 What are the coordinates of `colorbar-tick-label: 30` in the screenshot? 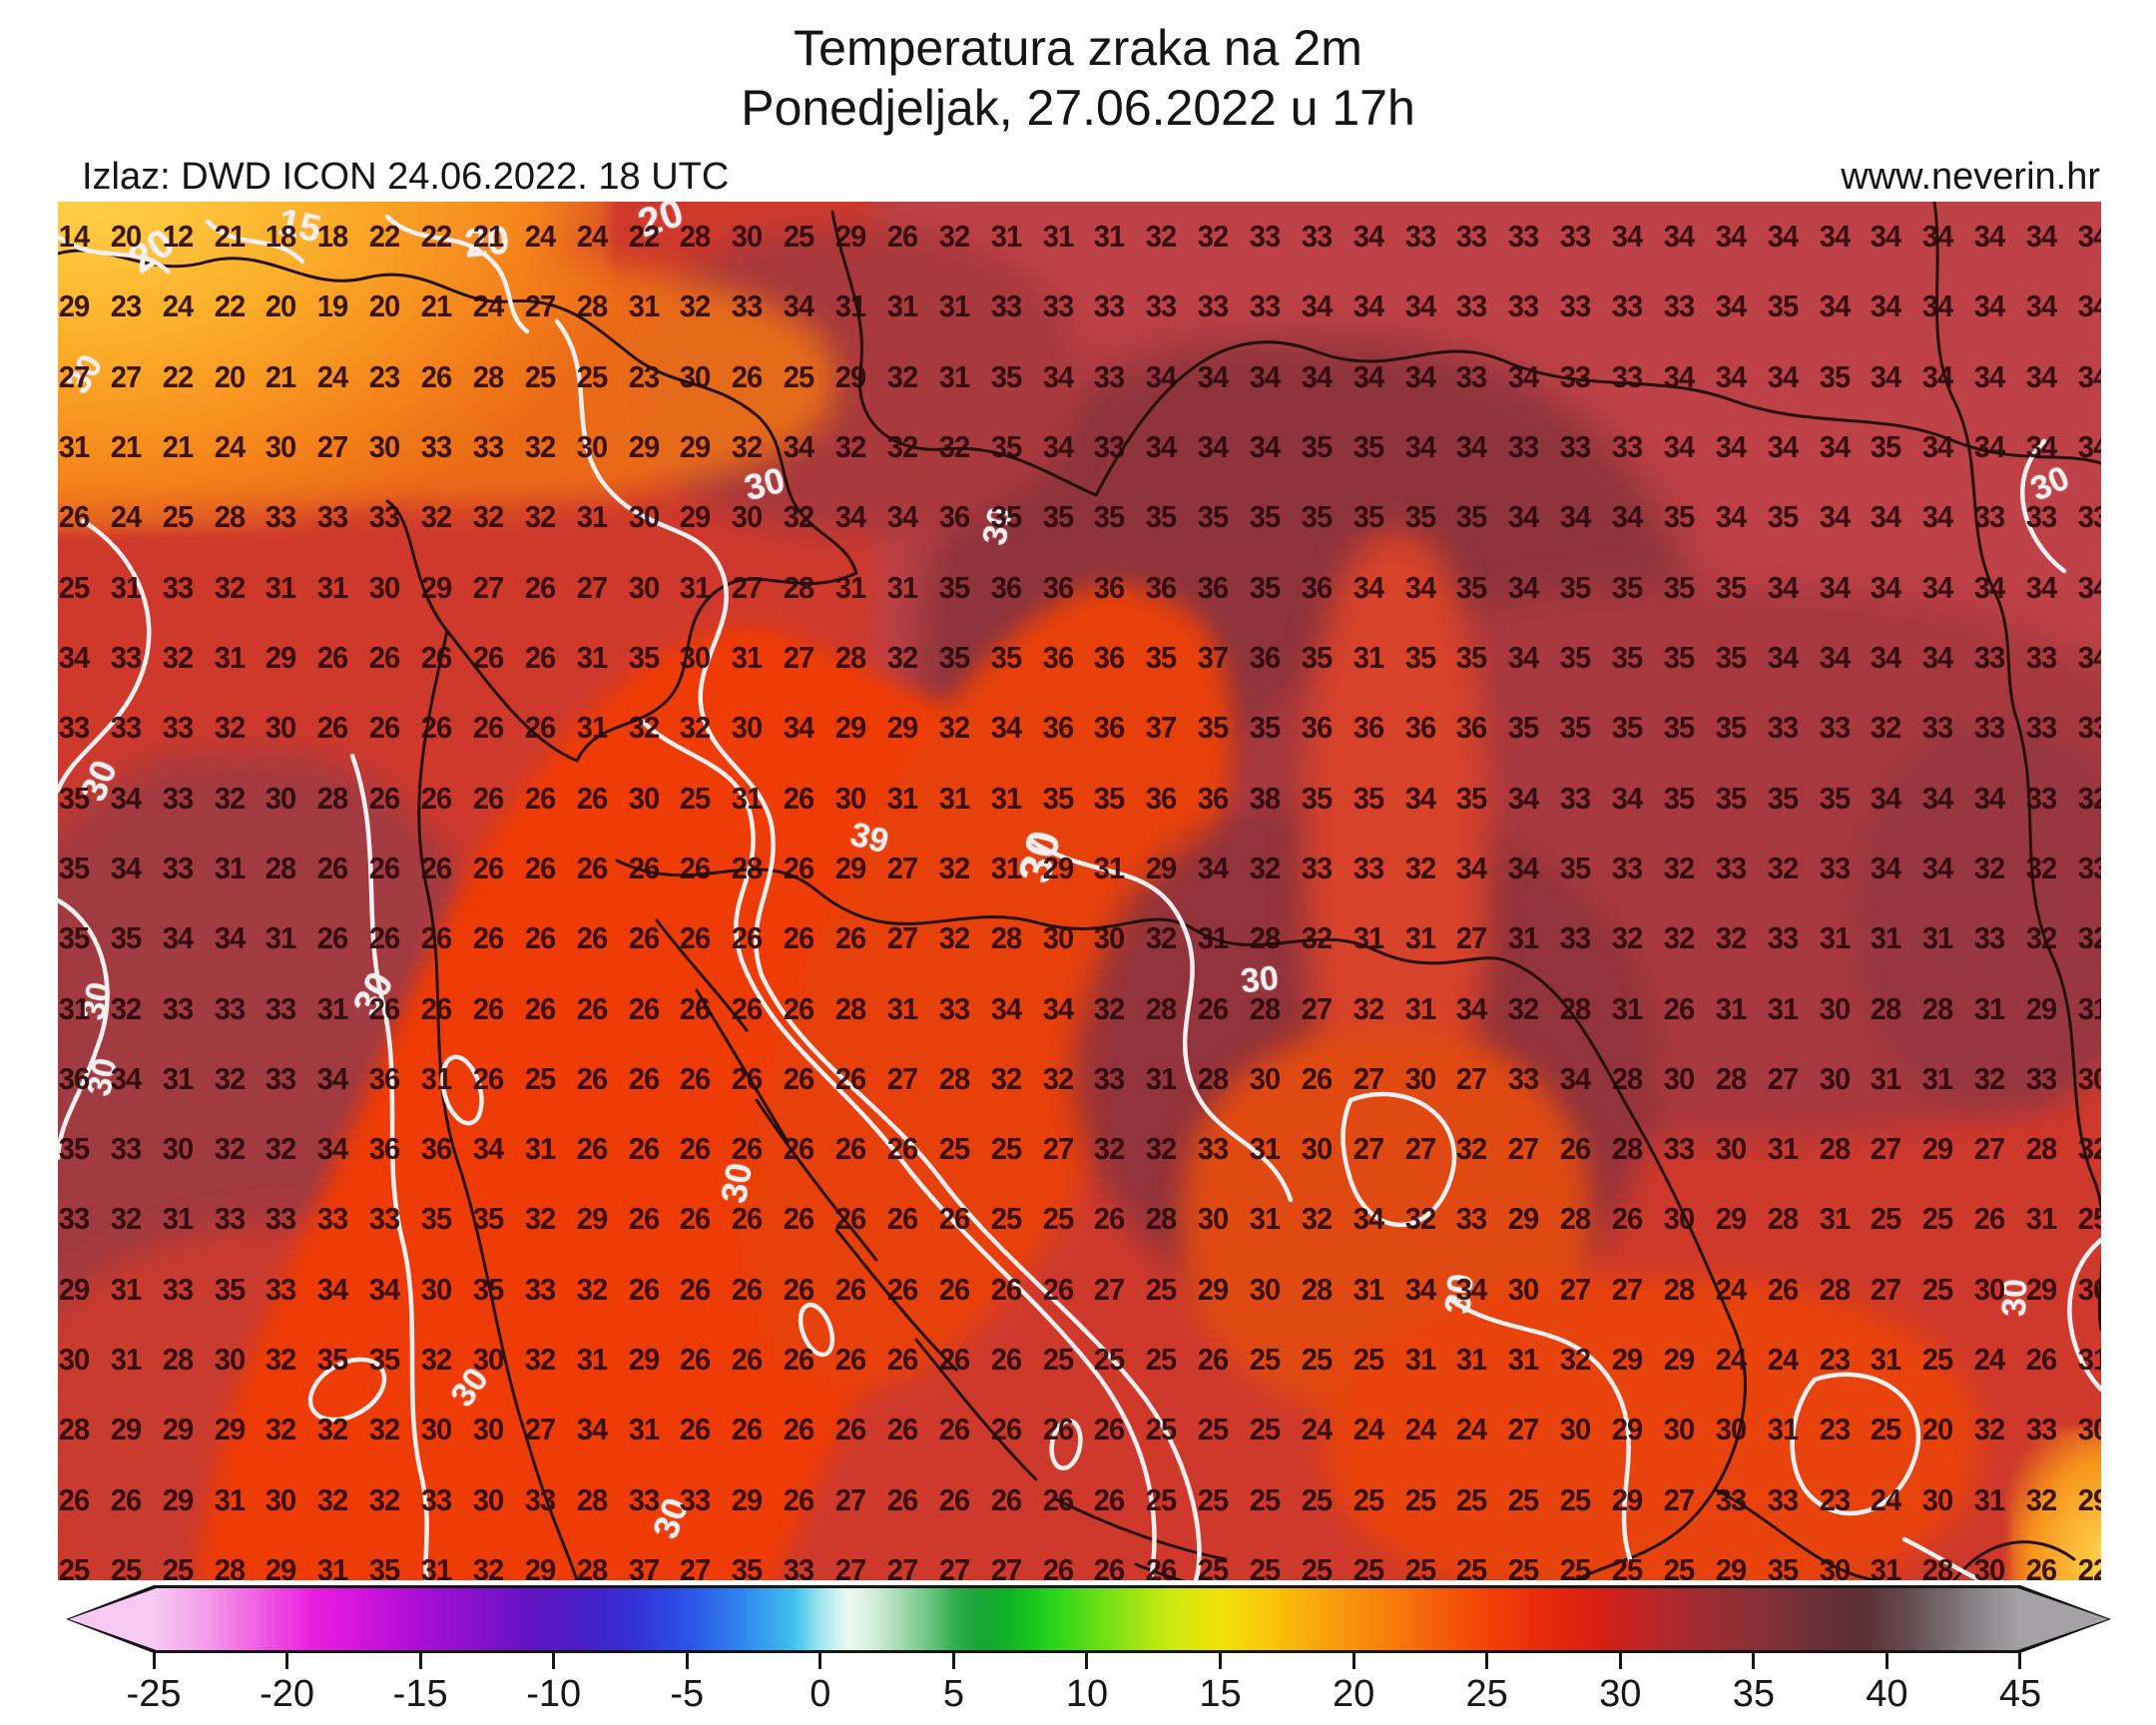 It's located at (1620, 1694).